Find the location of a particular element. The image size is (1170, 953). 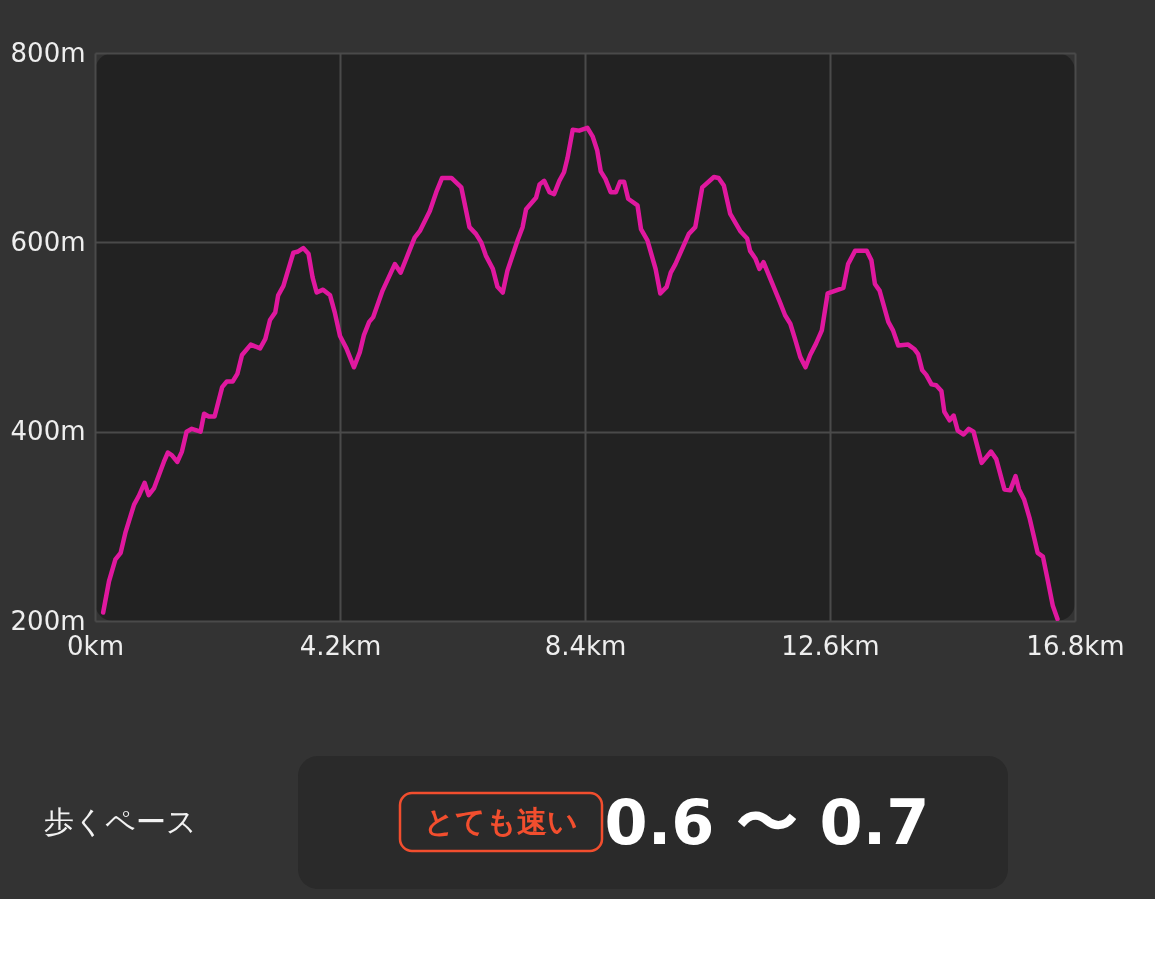

text: とても速い is located at coordinates (501, 821).